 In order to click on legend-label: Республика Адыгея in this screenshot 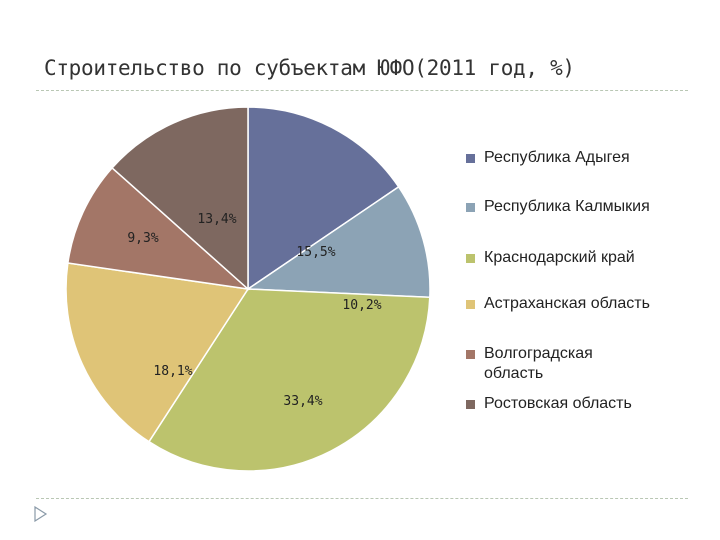, I will do `click(557, 157)`.